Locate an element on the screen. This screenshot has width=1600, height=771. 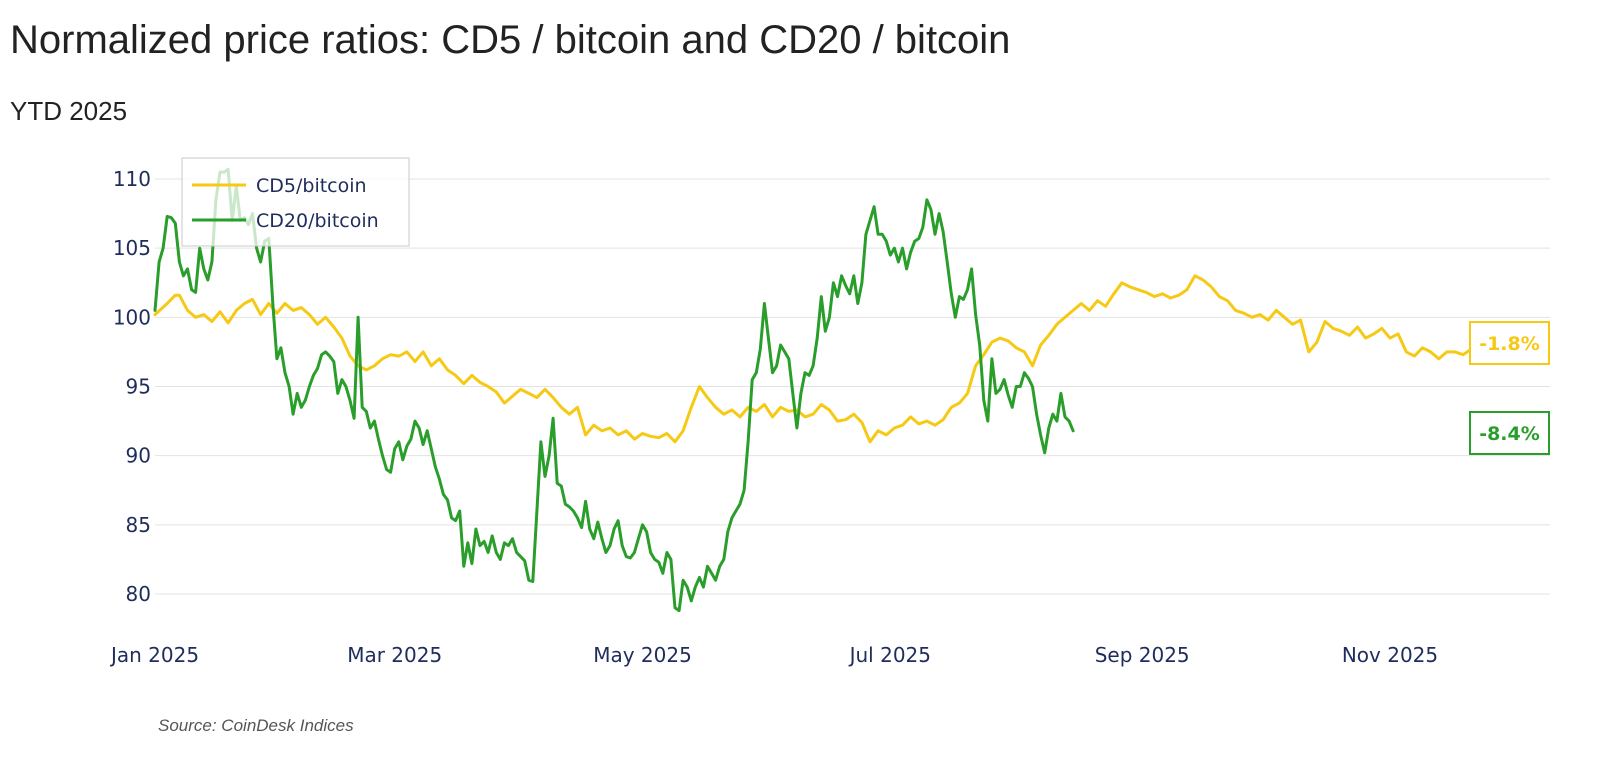
x-tick-label: Jan 2025 is located at coordinates (154, 655).